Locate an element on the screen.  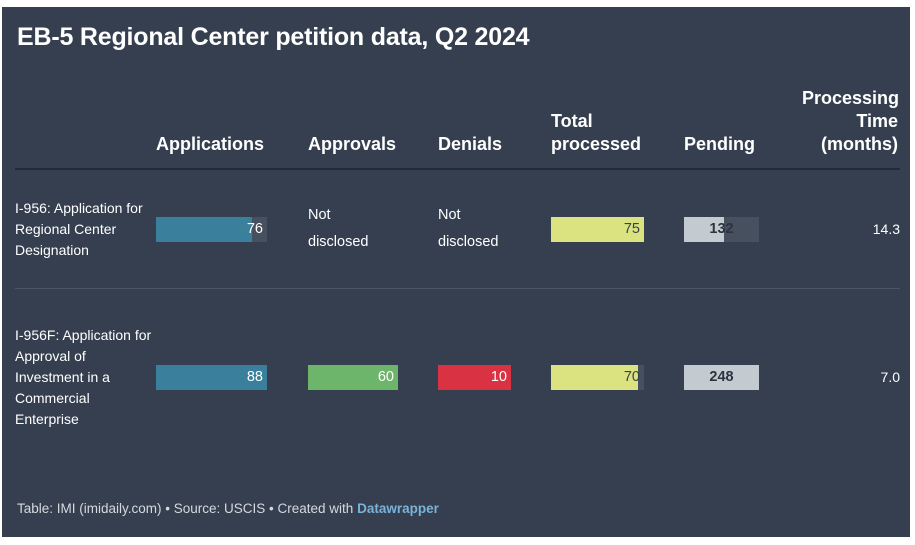
approvals-bar is located at coordinates (353, 377).